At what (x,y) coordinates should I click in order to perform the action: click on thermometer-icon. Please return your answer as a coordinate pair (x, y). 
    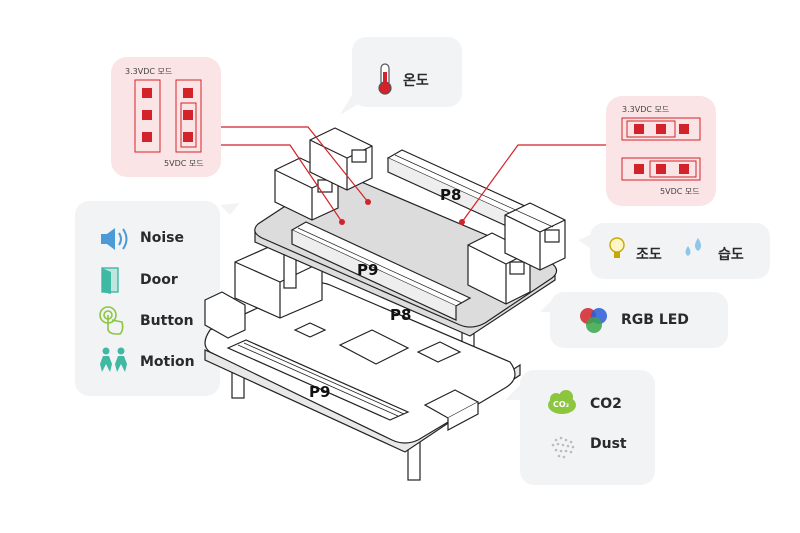
    Looking at the image, I should click on (385, 79).